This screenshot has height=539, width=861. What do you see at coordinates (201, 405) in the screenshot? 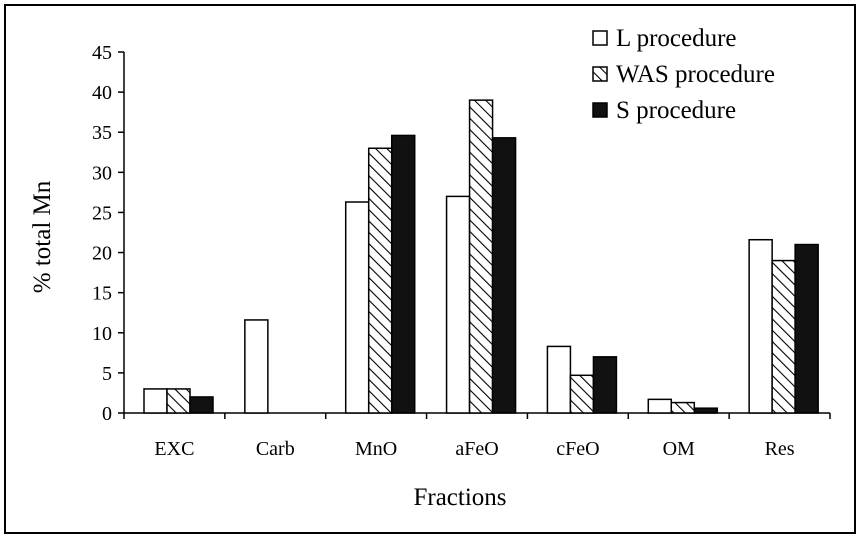
I see `bar-s-procedure-exc` at bounding box center [201, 405].